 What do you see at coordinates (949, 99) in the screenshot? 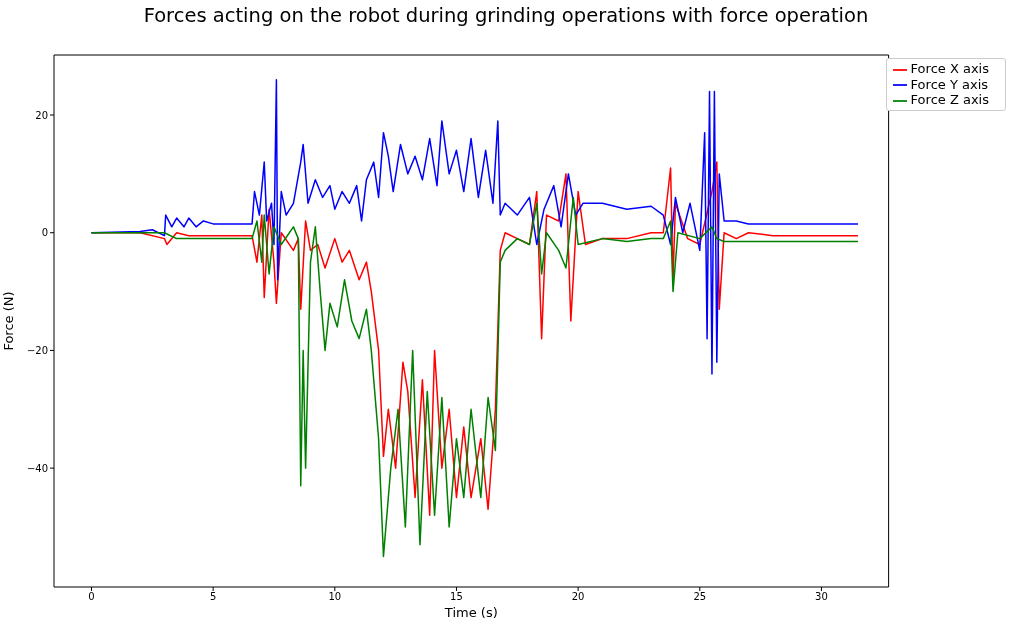
I see `legend-label: Force Z axis` at bounding box center [949, 99].